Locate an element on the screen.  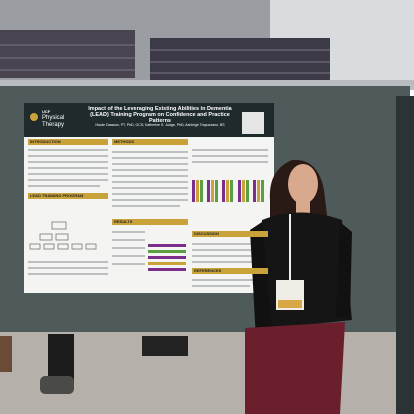
ledge is located at coordinates (207, 85).